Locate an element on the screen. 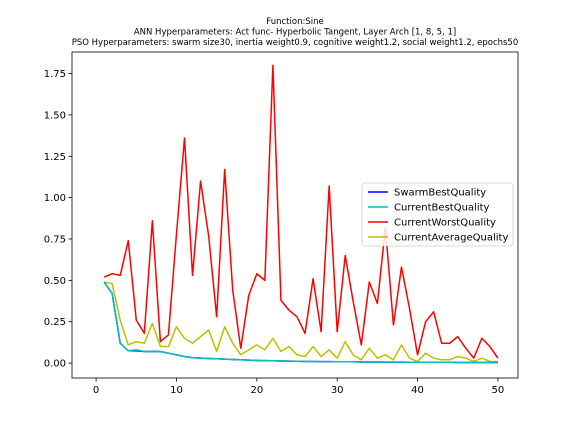 This screenshot has width=576, height=432. y-tick-label: 1.50 is located at coordinates (55, 115).